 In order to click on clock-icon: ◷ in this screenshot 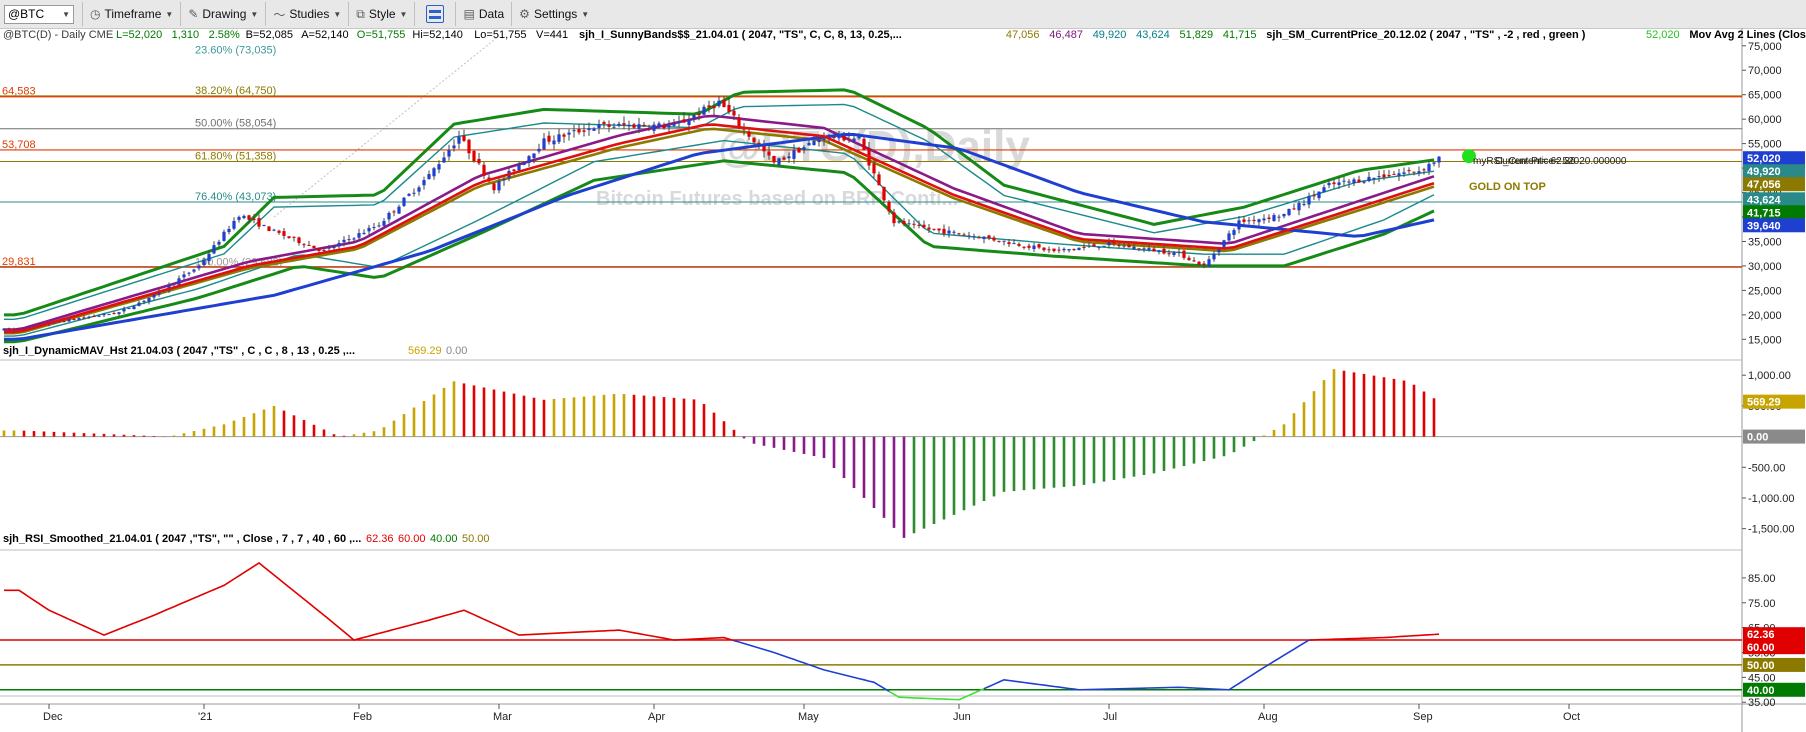, I will do `click(95, 14)`.